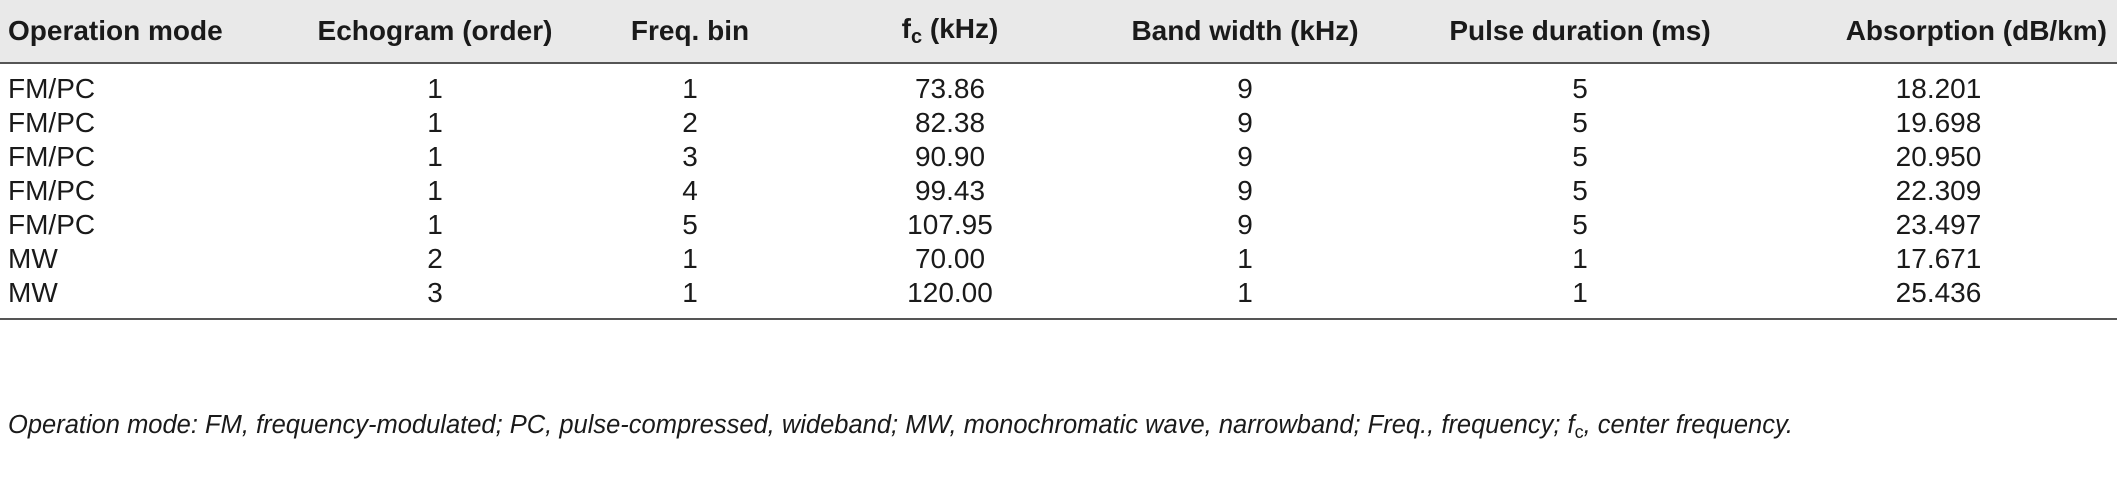  Describe the element at coordinates (435, 32) in the screenshot. I see `header-echogram-order: Echogram (order)` at that location.